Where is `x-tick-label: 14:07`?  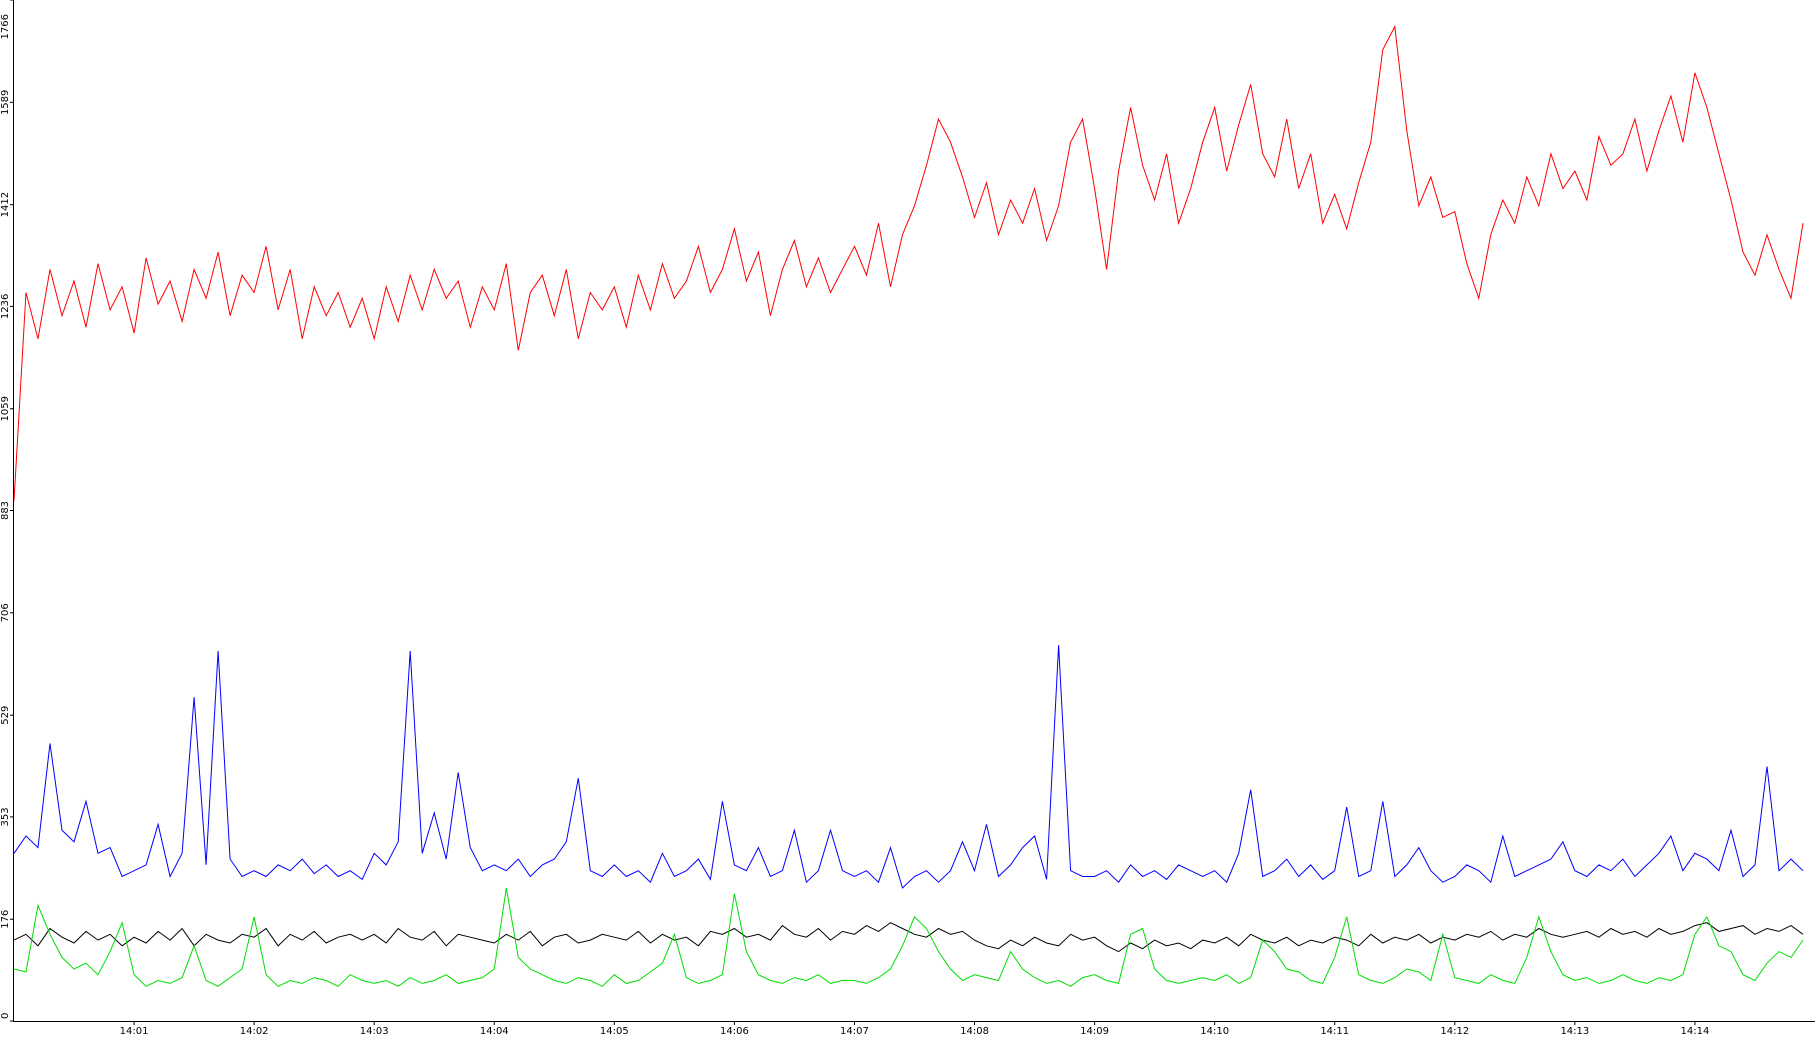 x-tick-label: 14:07 is located at coordinates (854, 1031).